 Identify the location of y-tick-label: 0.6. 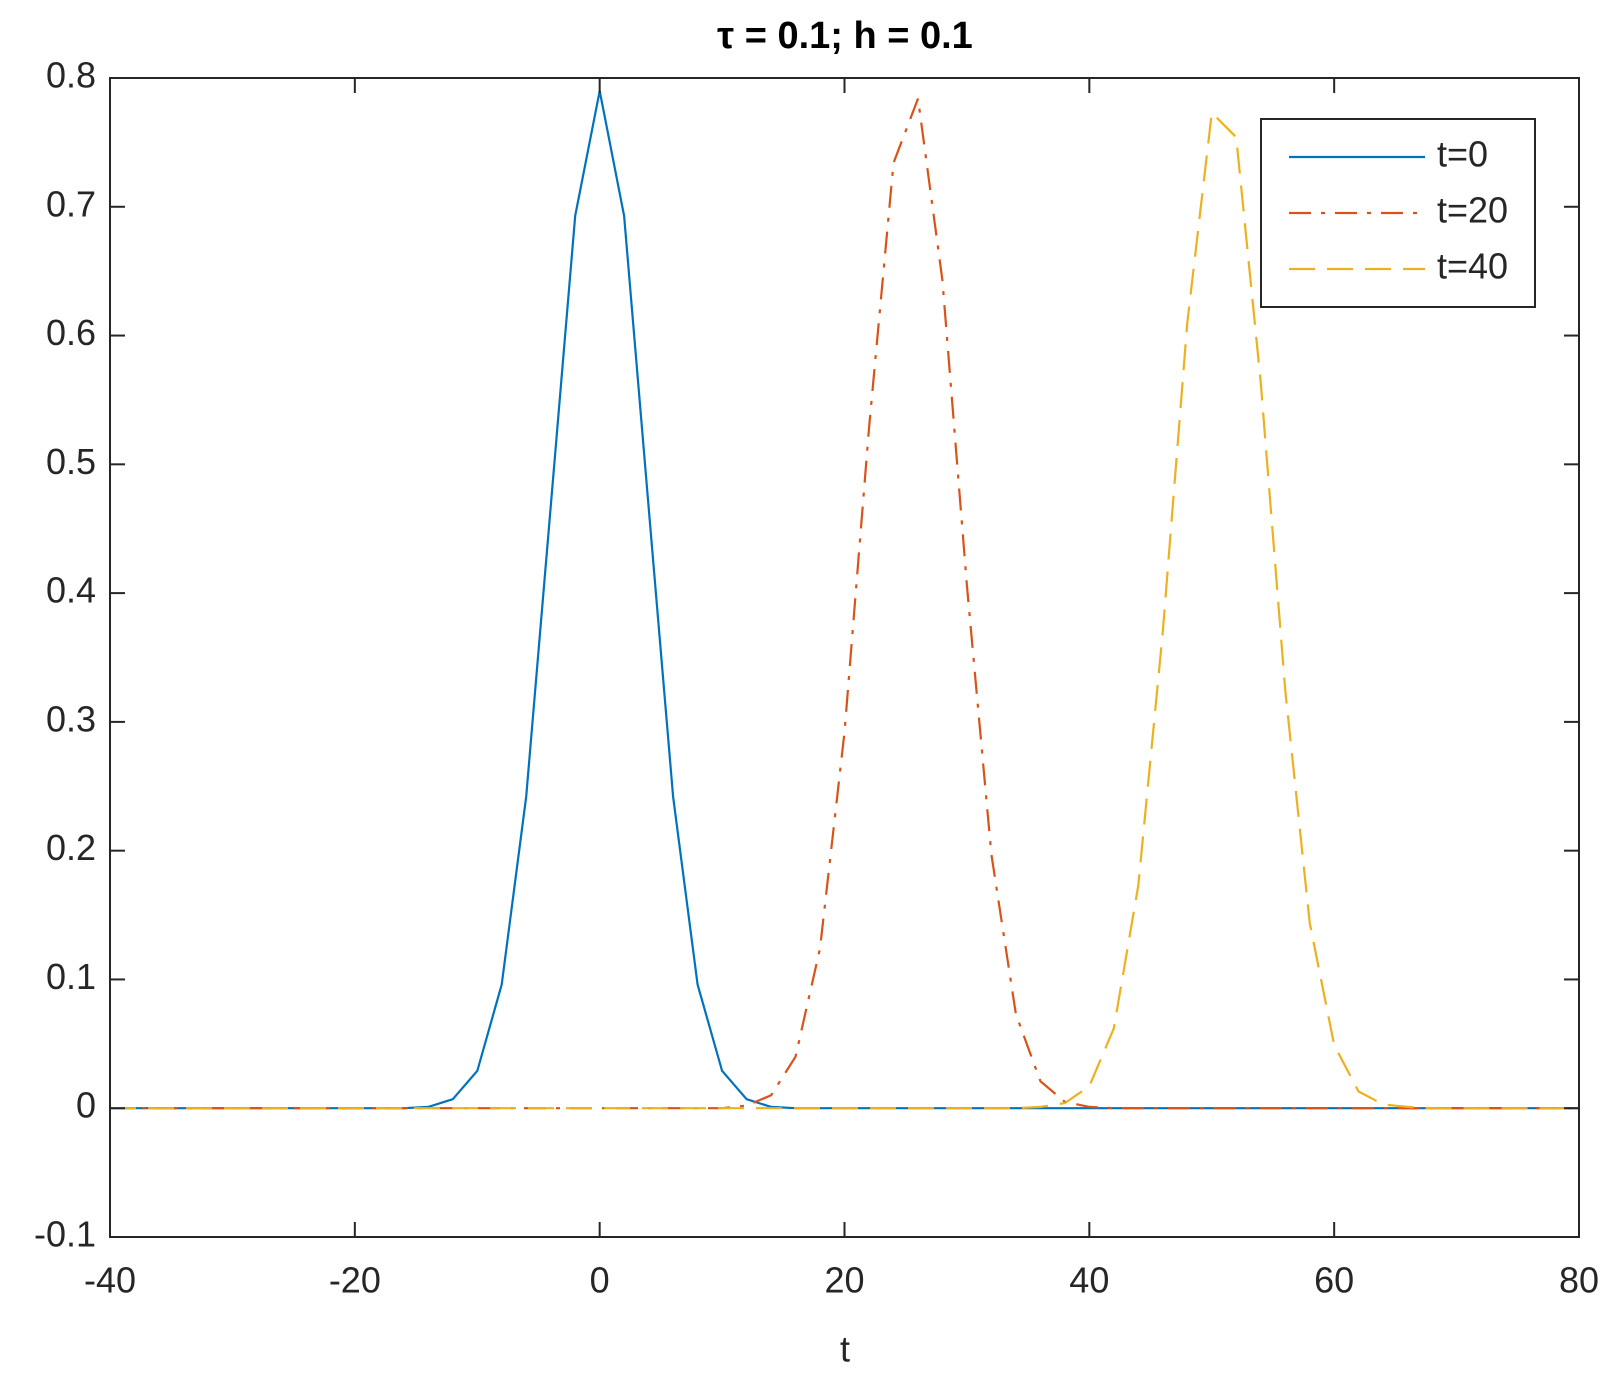
(71, 332).